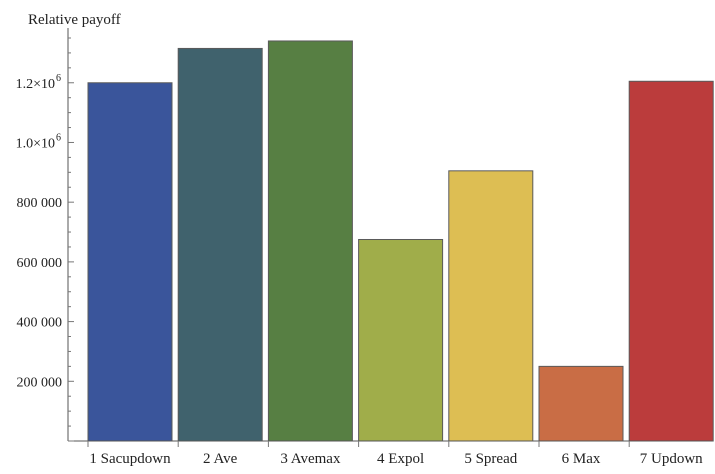 Image resolution: width=715 pixels, height=474 pixels. What do you see at coordinates (40, 203) in the screenshot?
I see `y-tick-label: 800 000` at bounding box center [40, 203].